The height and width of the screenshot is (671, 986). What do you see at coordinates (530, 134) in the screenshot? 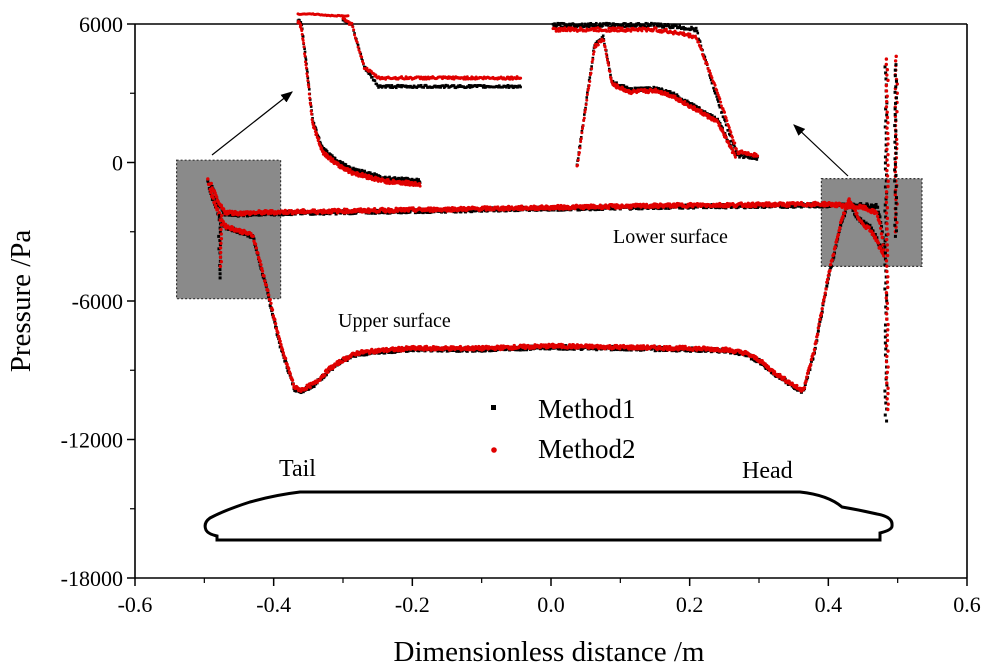
I see `zoom-arrows` at bounding box center [530, 134].